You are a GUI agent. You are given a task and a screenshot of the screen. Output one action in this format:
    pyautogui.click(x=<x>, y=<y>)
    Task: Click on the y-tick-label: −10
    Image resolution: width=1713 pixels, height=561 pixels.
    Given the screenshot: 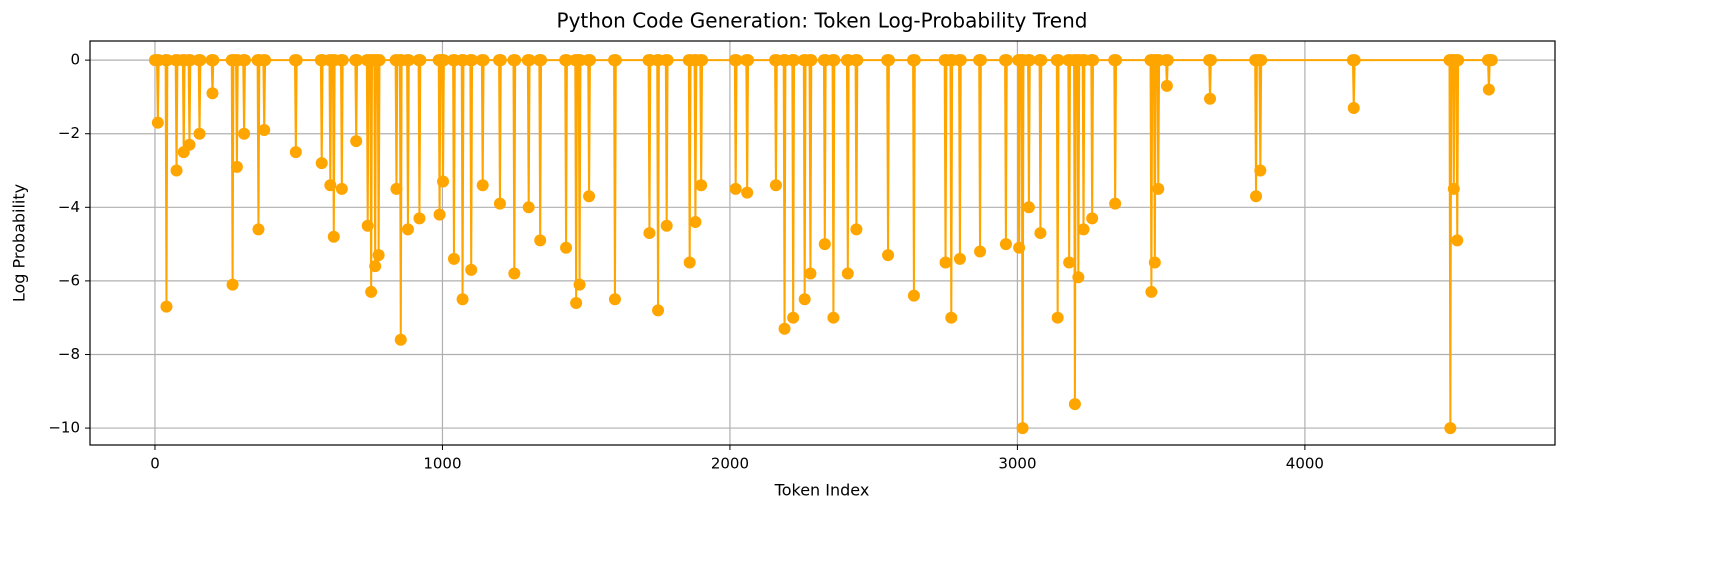 What is the action you would take?
    pyautogui.click(x=64, y=428)
    